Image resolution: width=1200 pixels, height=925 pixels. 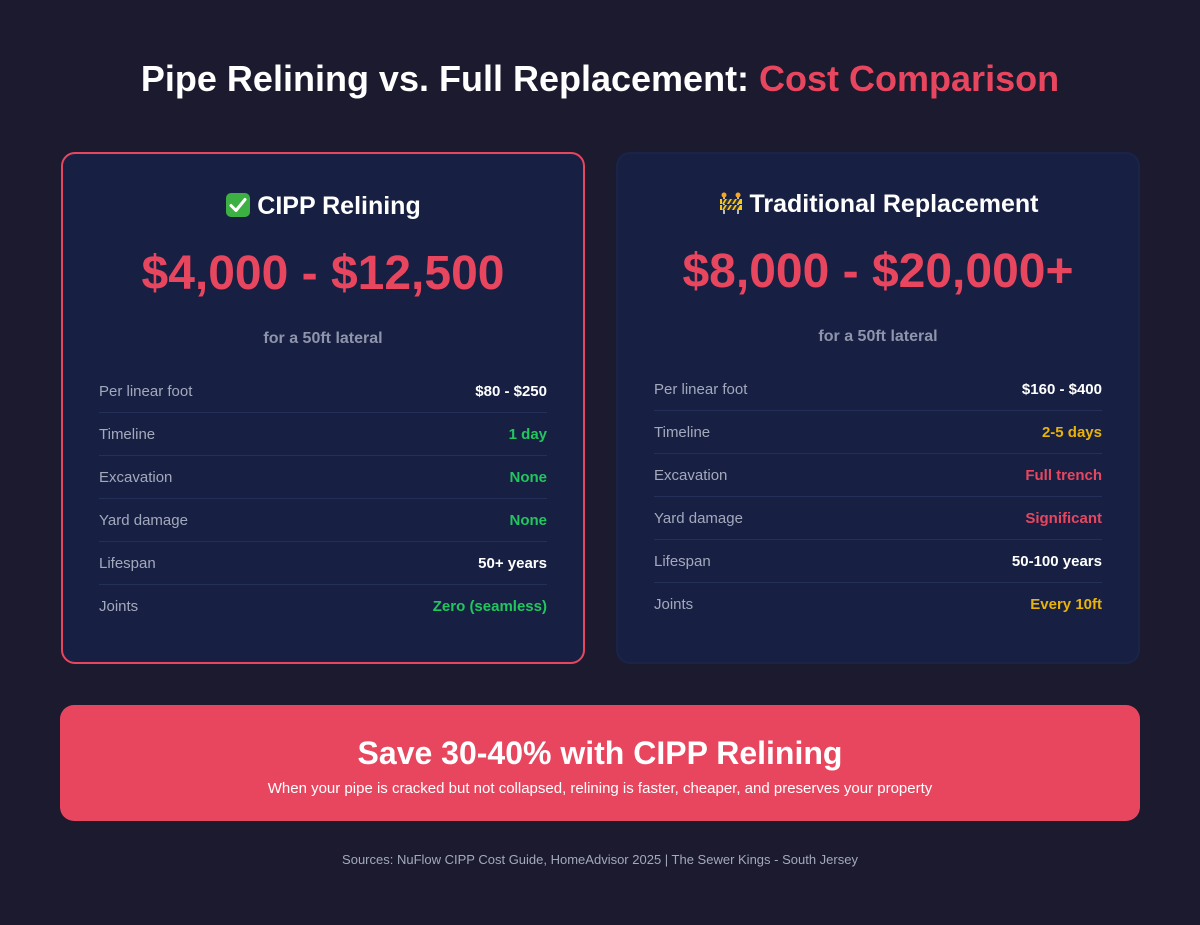 What do you see at coordinates (909, 78) in the screenshot?
I see `title-accent: Cost Comparison` at bounding box center [909, 78].